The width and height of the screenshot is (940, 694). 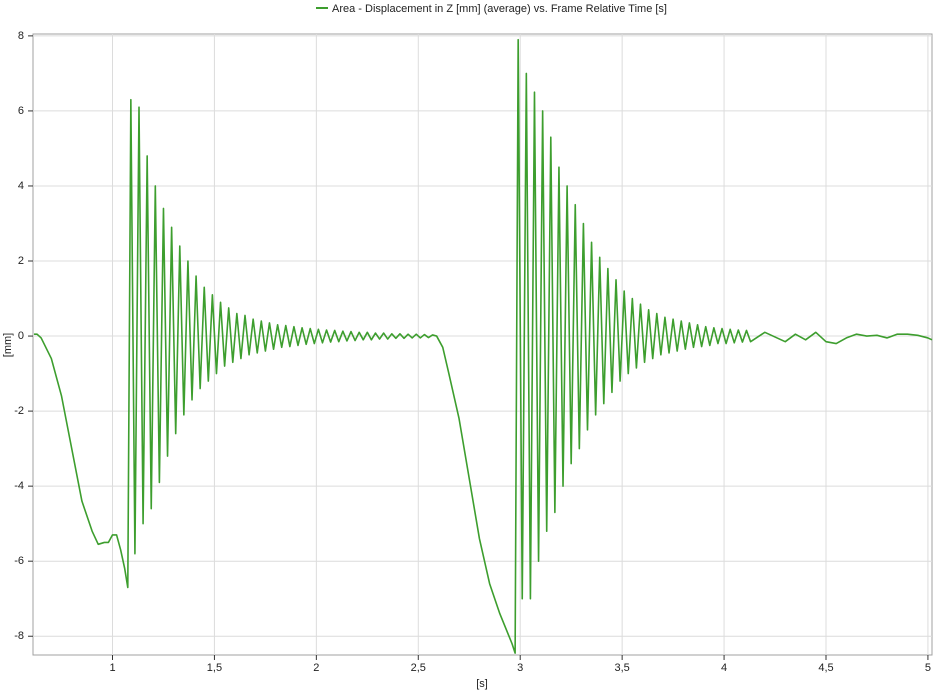 What do you see at coordinates (21, 36) in the screenshot?
I see `y-tick-label: 8` at bounding box center [21, 36].